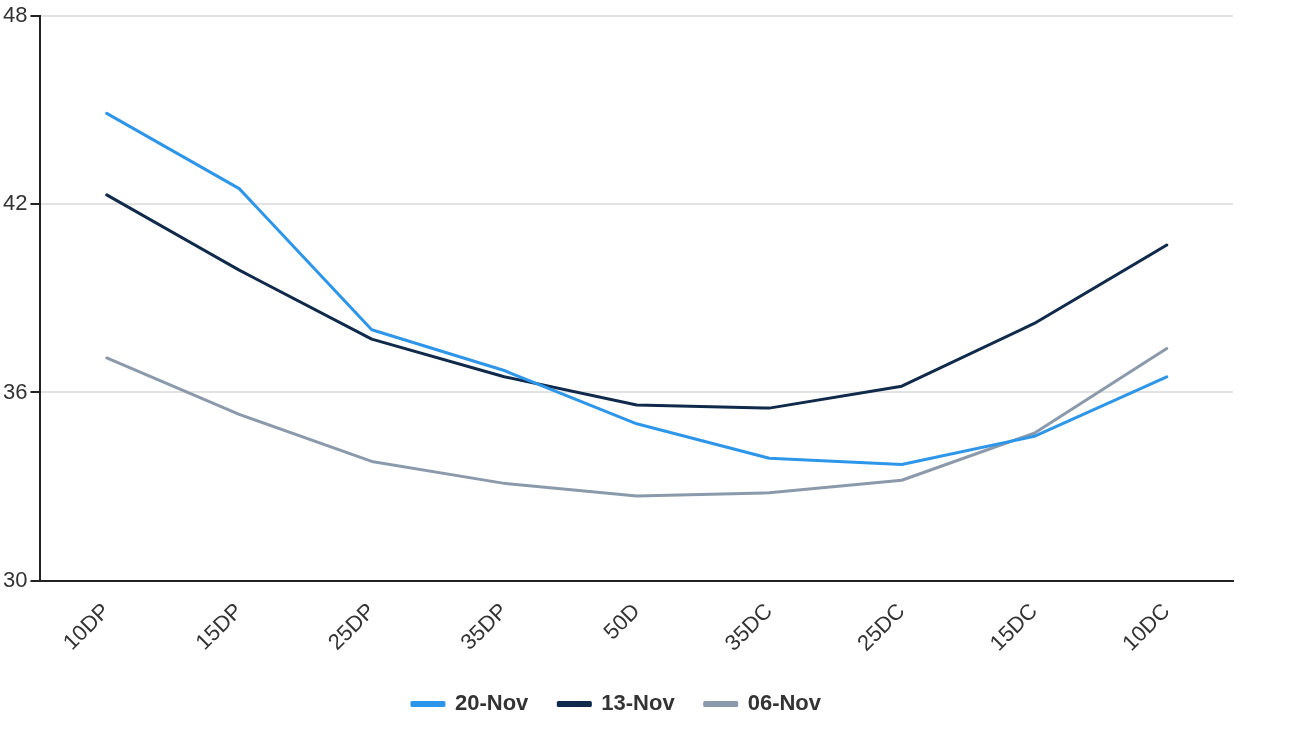 Image resolution: width=1303 pixels, height=730 pixels. Describe the element at coordinates (638, 703) in the screenshot. I see `legend-label: 13-Nov` at that location.